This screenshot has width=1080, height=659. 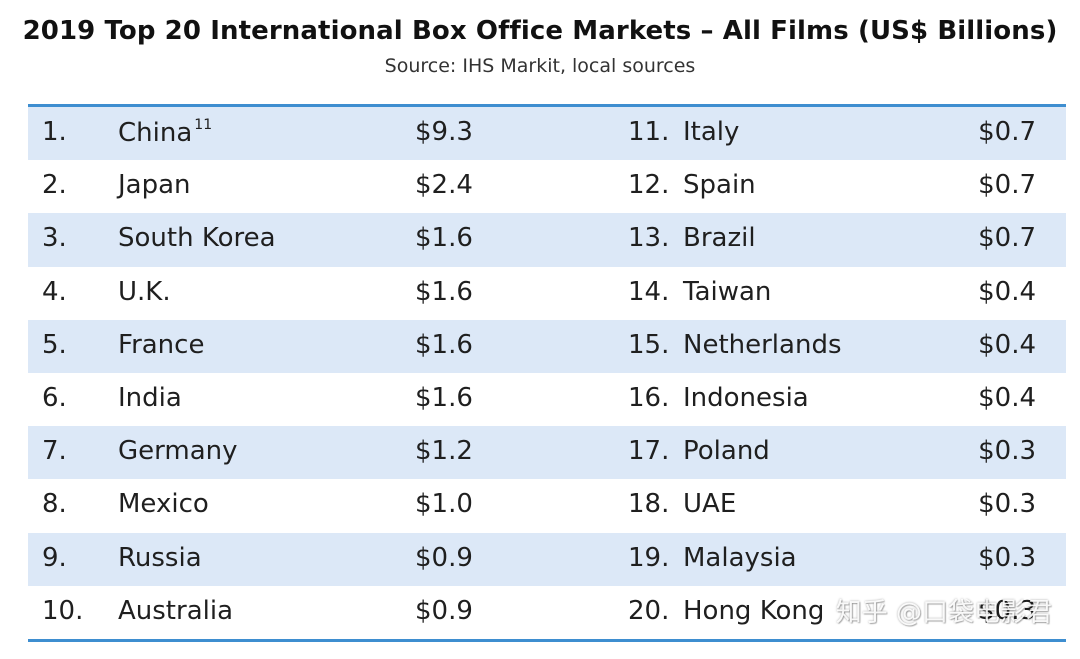 I want to click on table-row: 4. U.K. $1.6 14. Taiwan $0.4, so click(x=547, y=293).